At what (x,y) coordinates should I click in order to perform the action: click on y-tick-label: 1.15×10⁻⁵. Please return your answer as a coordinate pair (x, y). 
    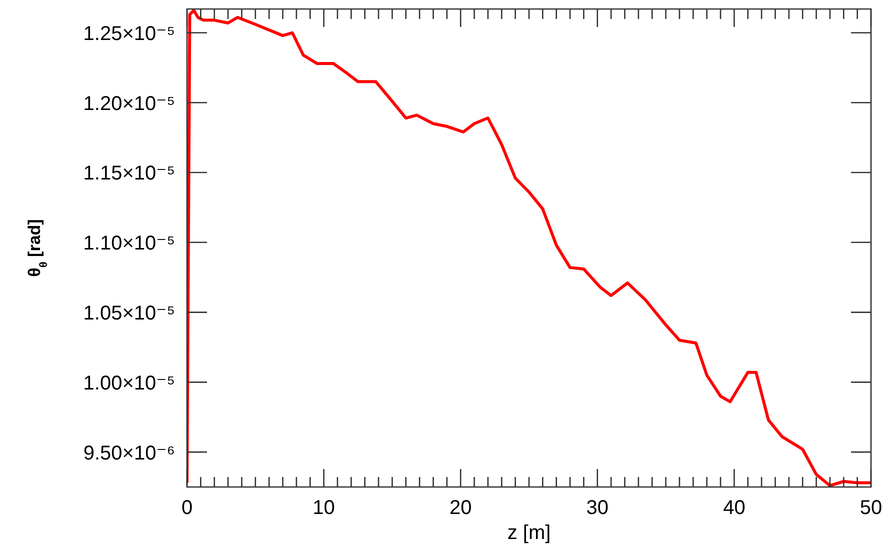
    Looking at the image, I should click on (129, 173).